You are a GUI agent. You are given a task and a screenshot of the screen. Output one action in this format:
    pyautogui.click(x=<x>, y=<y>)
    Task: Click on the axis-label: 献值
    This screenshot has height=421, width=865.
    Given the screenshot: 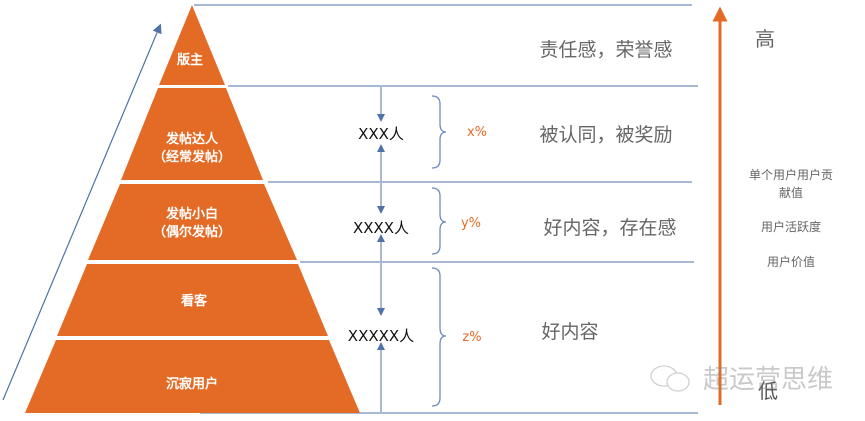 What is the action you would take?
    pyautogui.click(x=791, y=192)
    